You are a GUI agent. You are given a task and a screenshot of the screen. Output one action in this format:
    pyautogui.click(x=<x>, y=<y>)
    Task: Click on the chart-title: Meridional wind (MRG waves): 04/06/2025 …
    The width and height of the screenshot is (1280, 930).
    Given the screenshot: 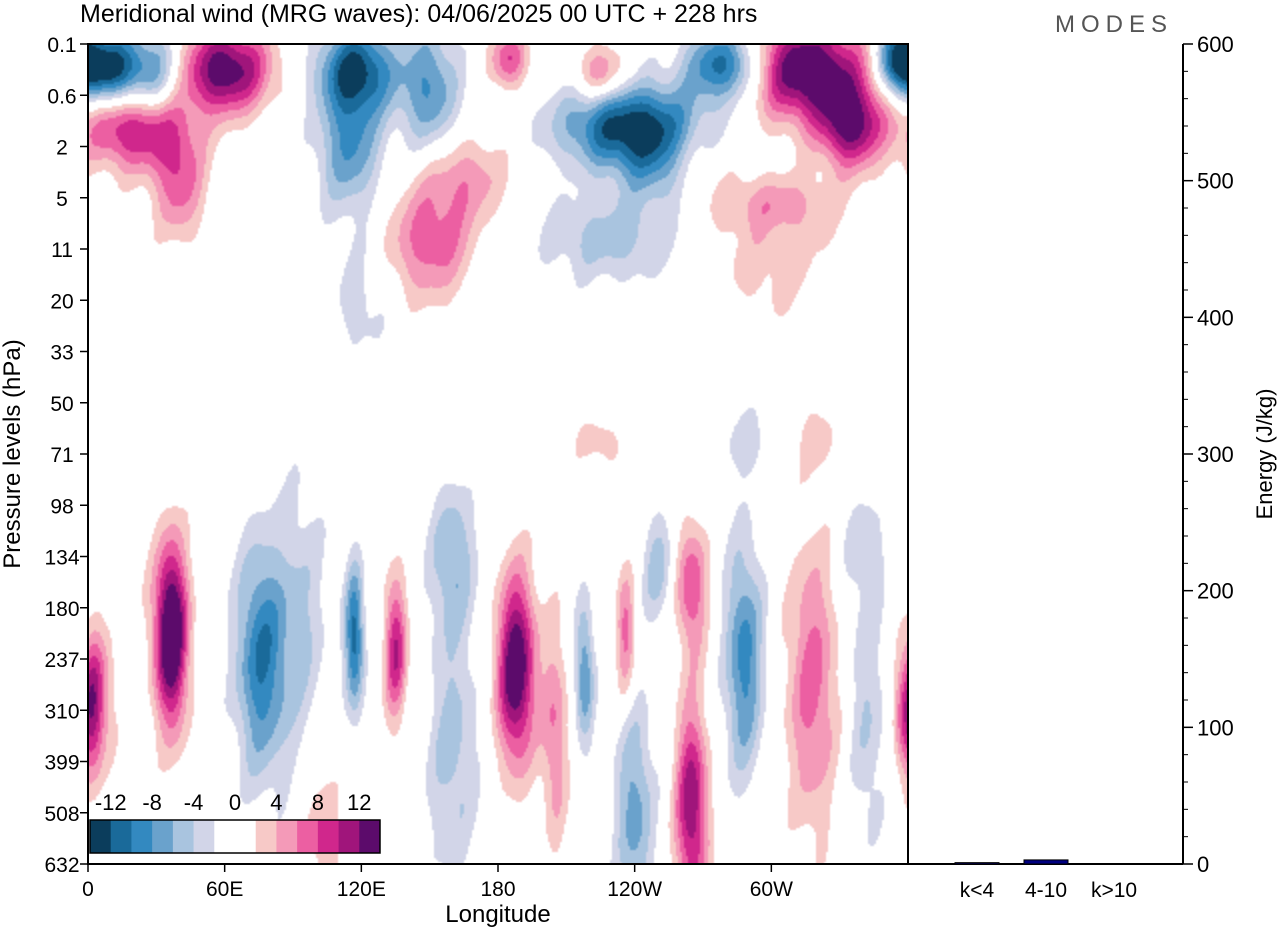 What is the action you would take?
    pyautogui.click(x=418, y=14)
    